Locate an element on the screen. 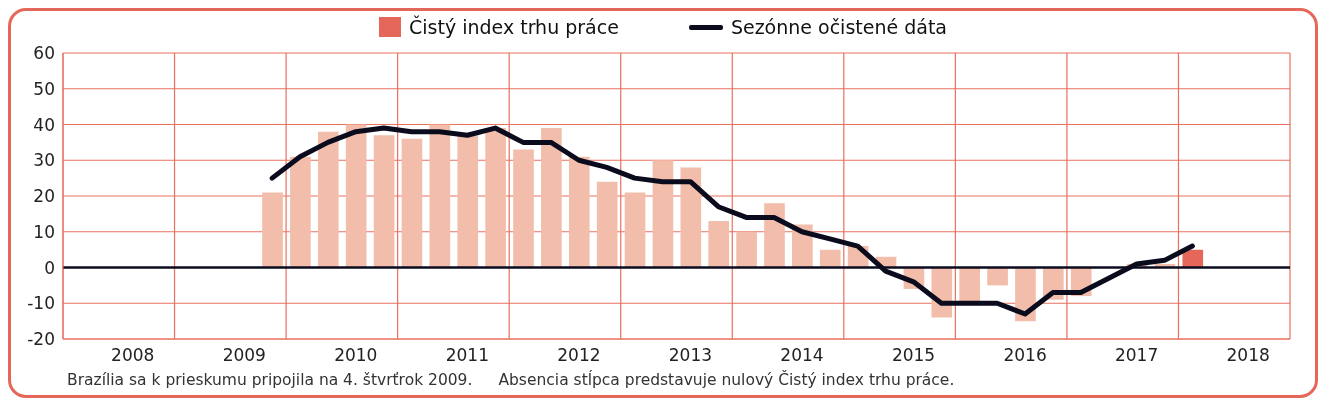 The width and height of the screenshot is (1333, 405). x-tick-label: 2012 is located at coordinates (579, 355).